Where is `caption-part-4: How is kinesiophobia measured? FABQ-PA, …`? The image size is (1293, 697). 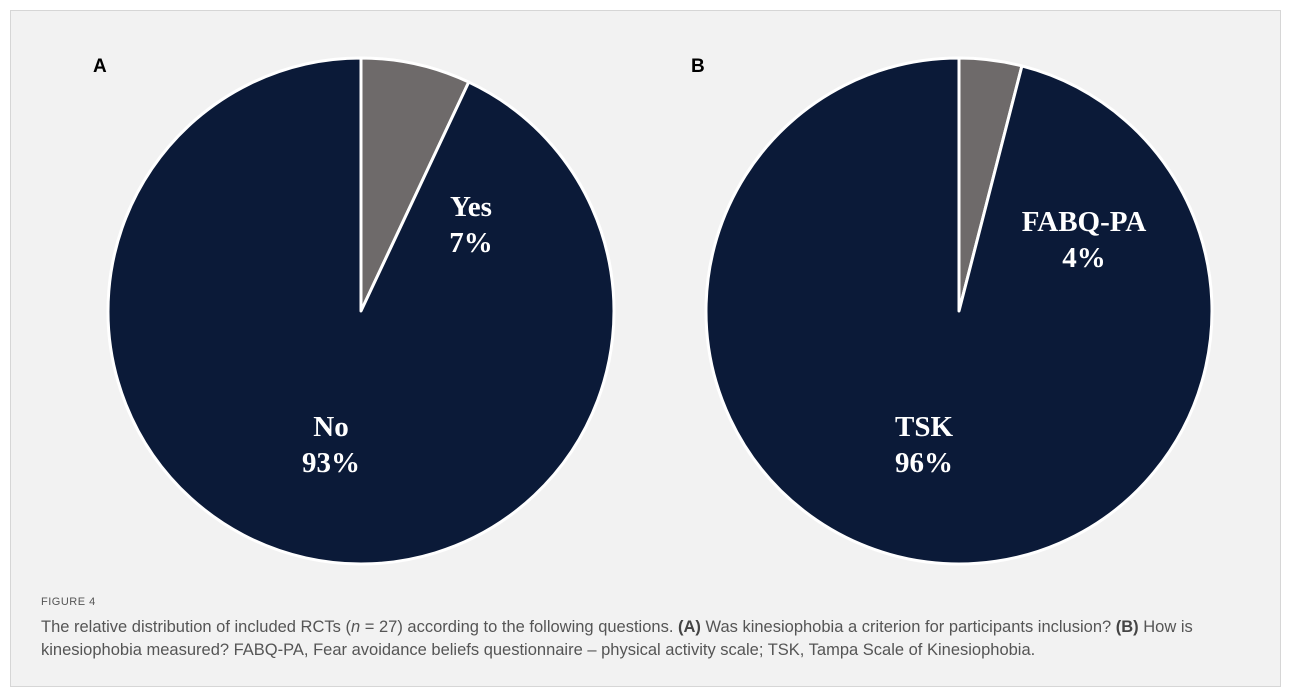
caption-part-4: How is kinesiophobia measured? FABQ-PA, … is located at coordinates (617, 638).